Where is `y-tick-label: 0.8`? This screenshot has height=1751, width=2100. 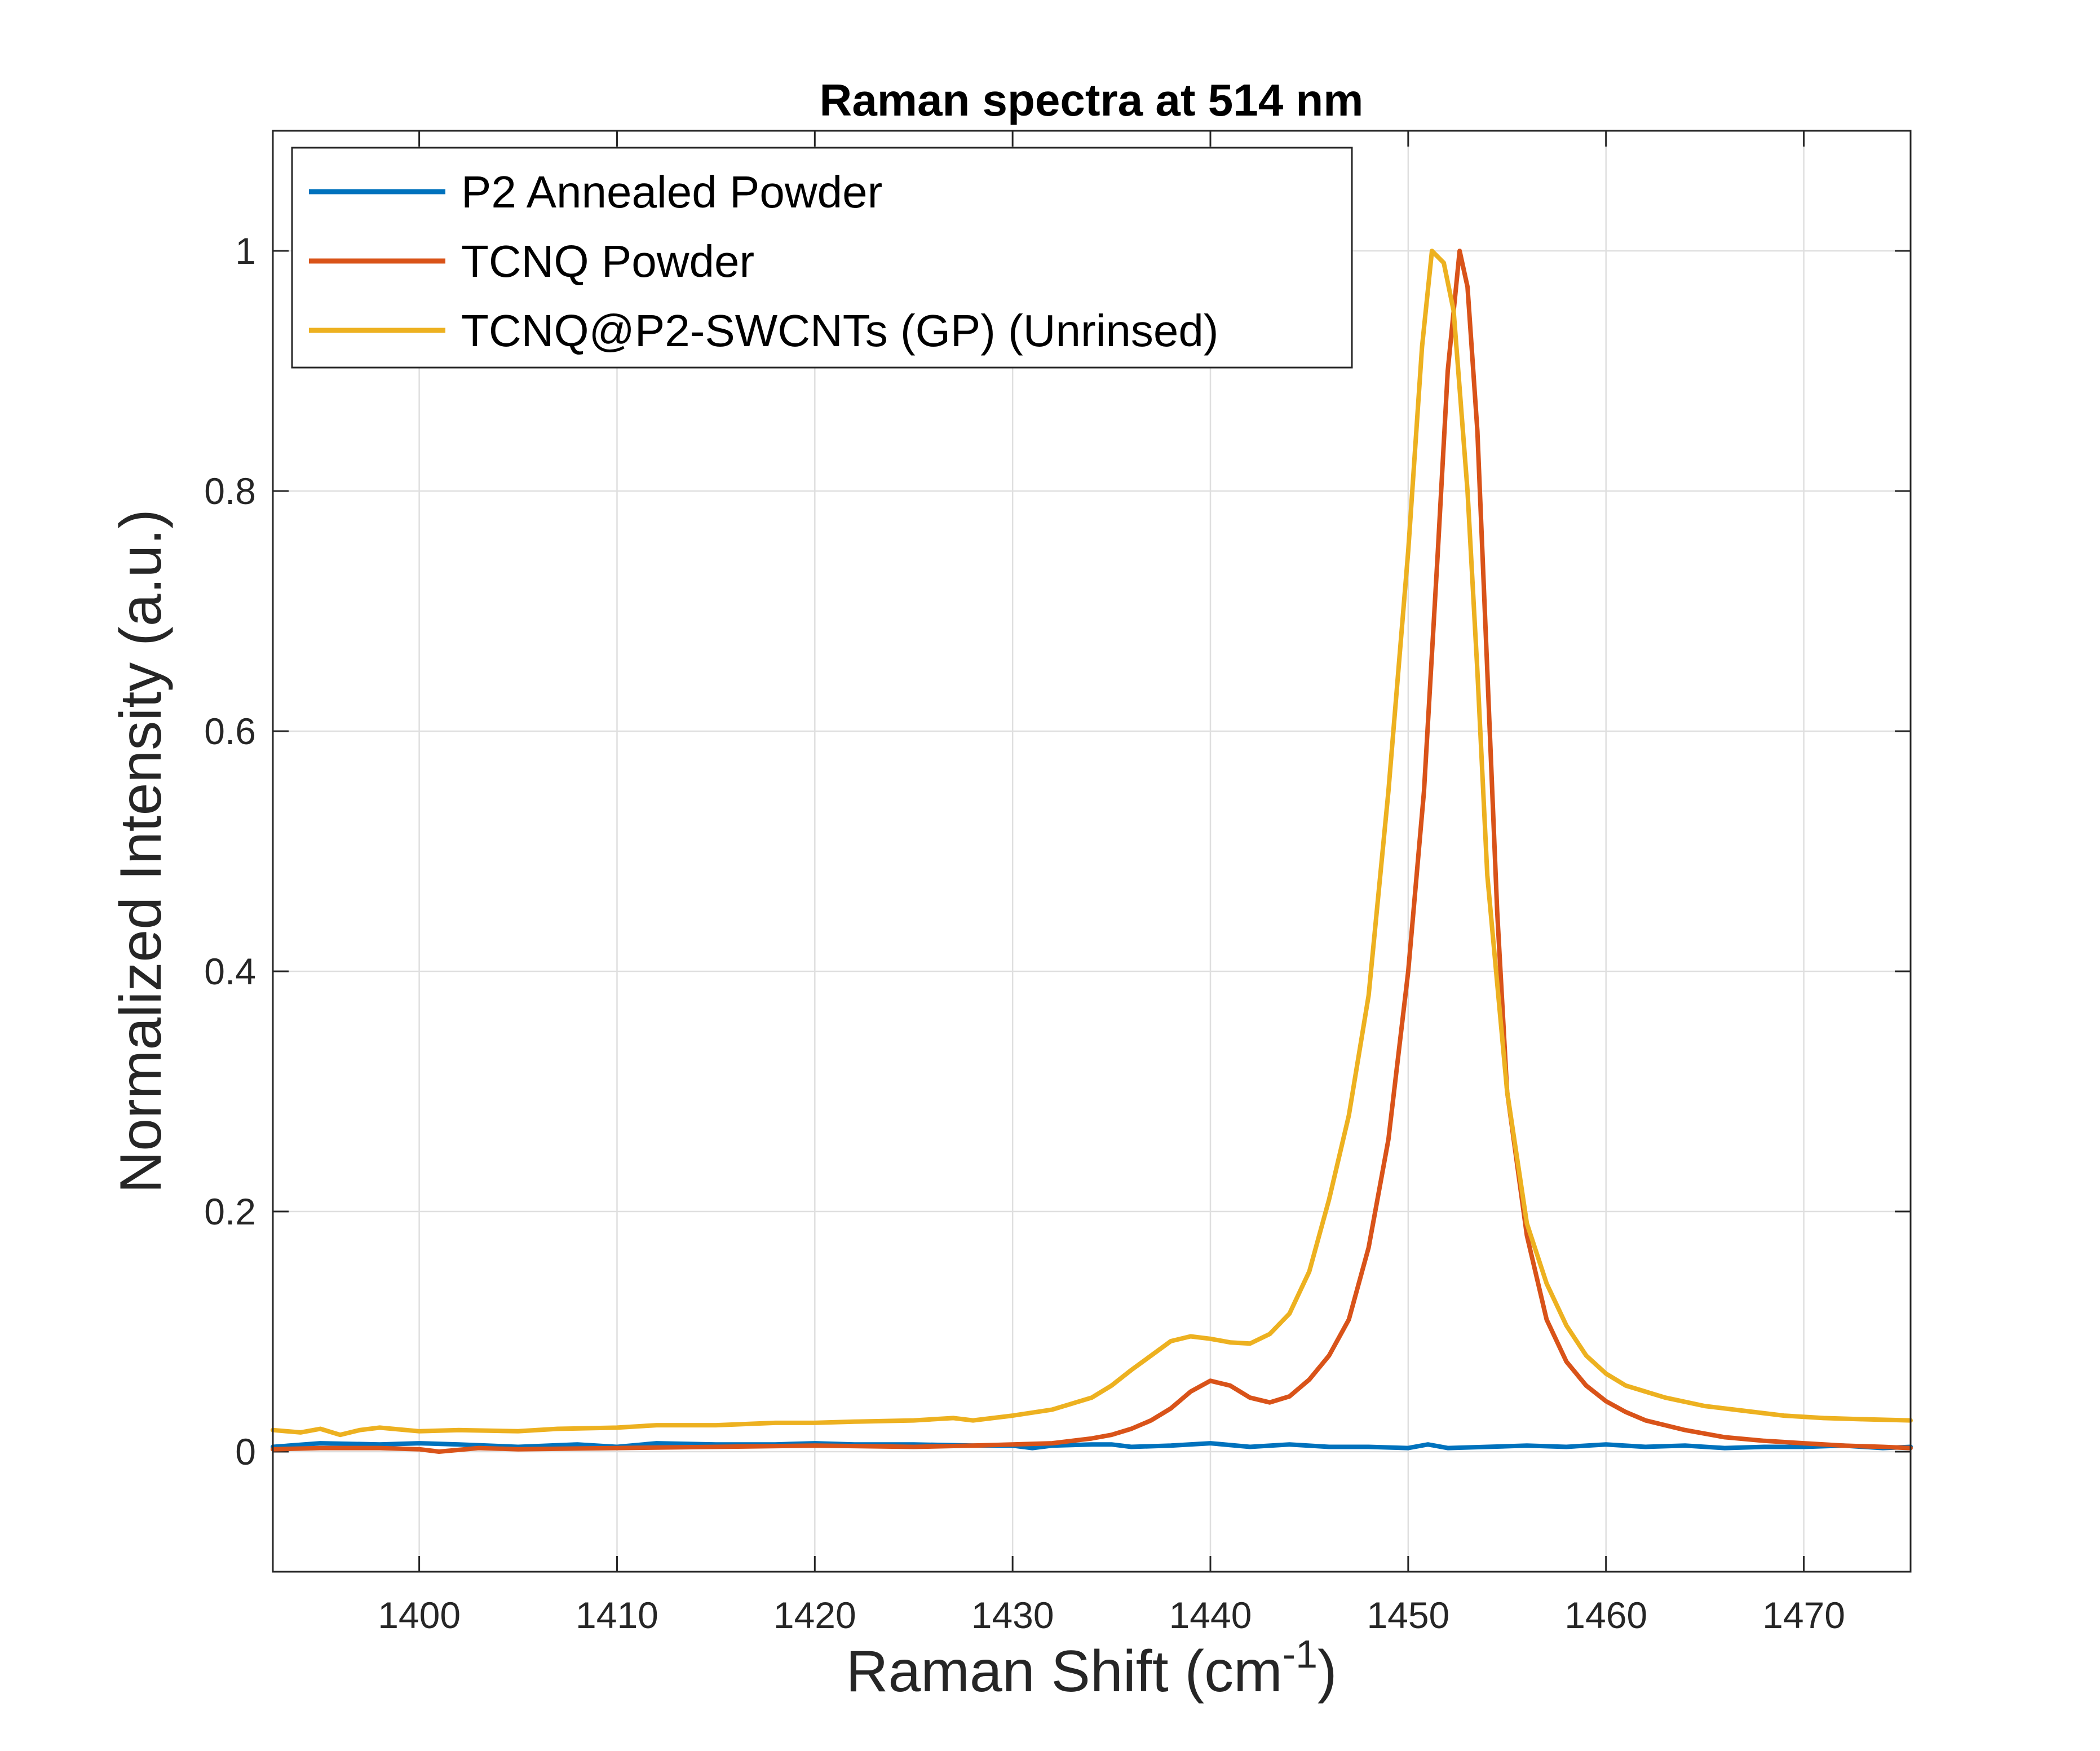
y-tick-label: 0.8 is located at coordinates (230, 491).